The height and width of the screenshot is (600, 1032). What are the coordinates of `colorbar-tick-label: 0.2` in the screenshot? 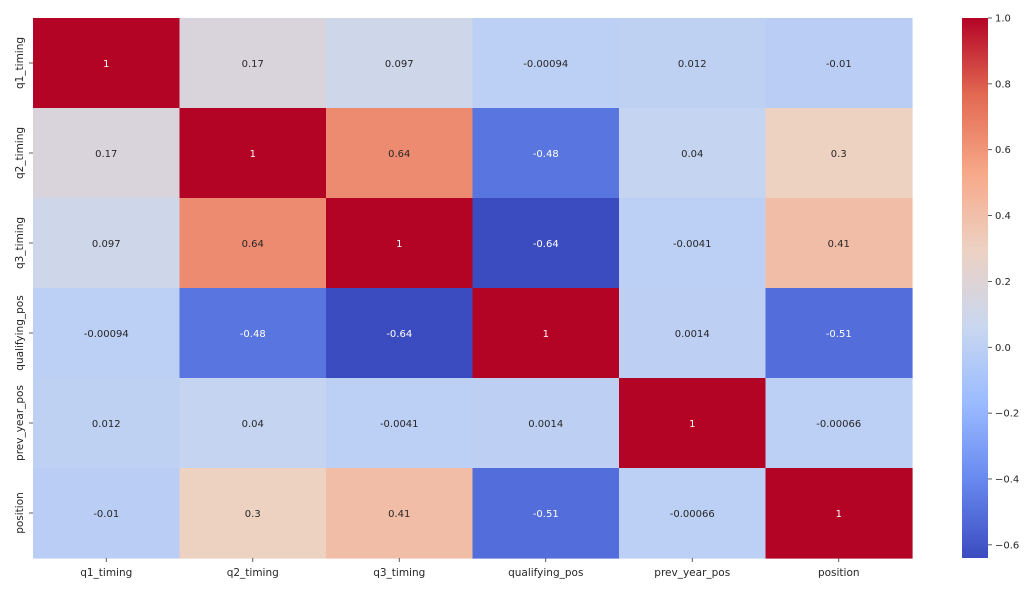 It's located at (1003, 282).